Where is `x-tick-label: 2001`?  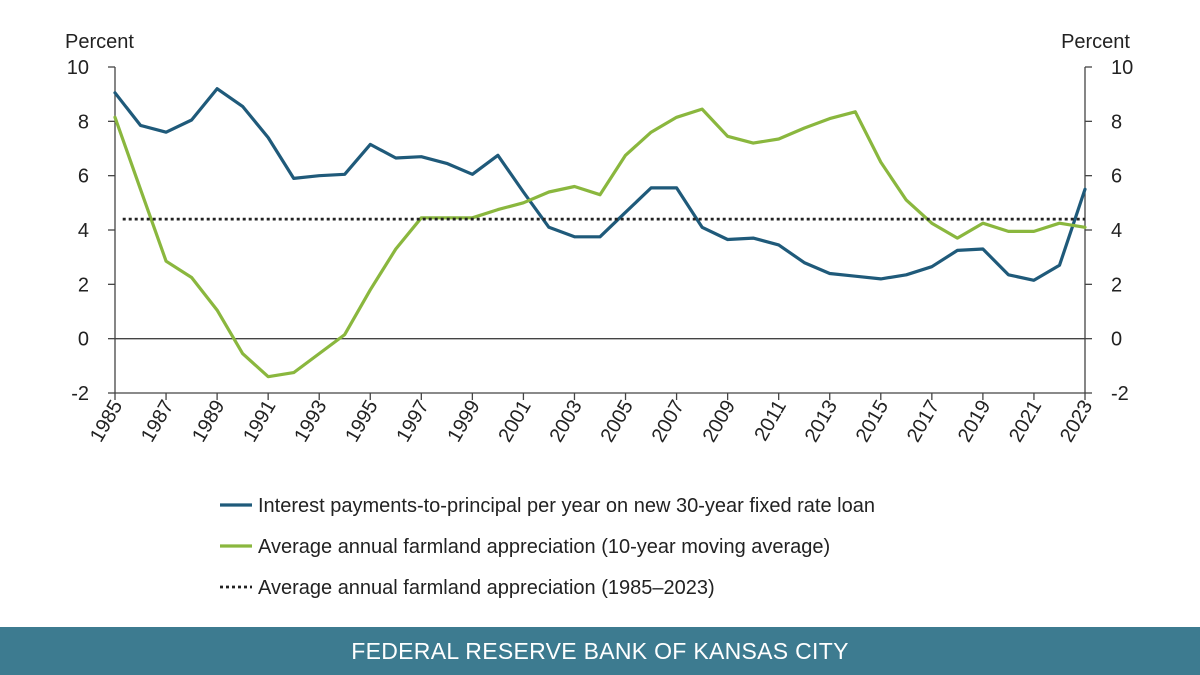
x-tick-label: 2001 is located at coordinates (514, 422).